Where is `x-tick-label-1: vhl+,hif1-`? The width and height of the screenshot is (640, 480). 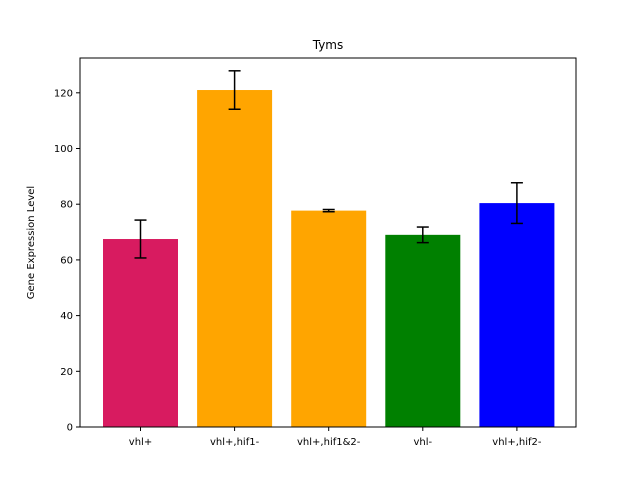
x-tick-label-1: vhl+,hif1- is located at coordinates (235, 442).